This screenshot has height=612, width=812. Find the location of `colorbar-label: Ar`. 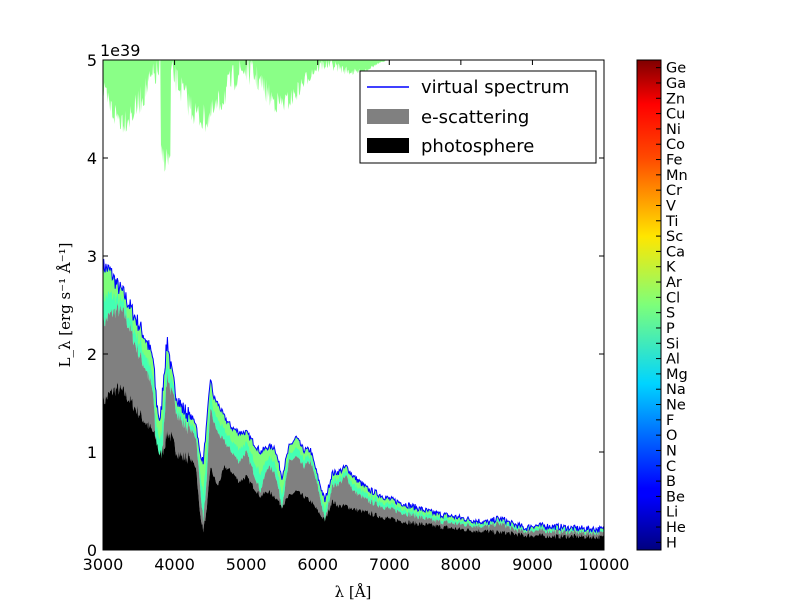

colorbar-label: Ar is located at coordinates (674, 283).